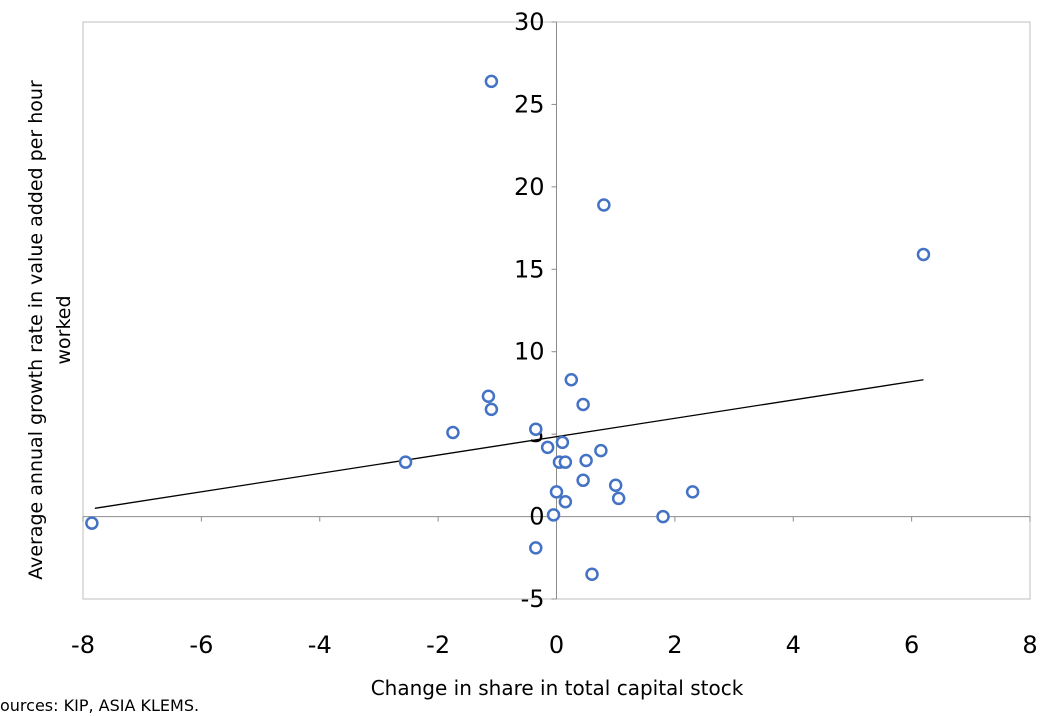 The height and width of the screenshot is (716, 1056). What do you see at coordinates (533, 599) in the screenshot?
I see `y-tick-label: -5` at bounding box center [533, 599].